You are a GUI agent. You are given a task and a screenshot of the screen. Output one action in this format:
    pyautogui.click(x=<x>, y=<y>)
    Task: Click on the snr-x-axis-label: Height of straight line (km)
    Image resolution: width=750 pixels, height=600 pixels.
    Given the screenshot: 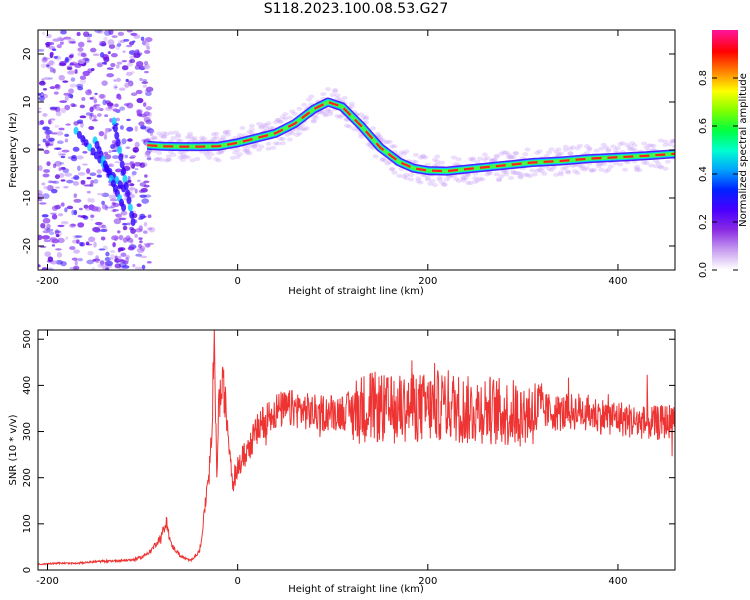 What is the action you would take?
    pyautogui.click(x=356, y=589)
    